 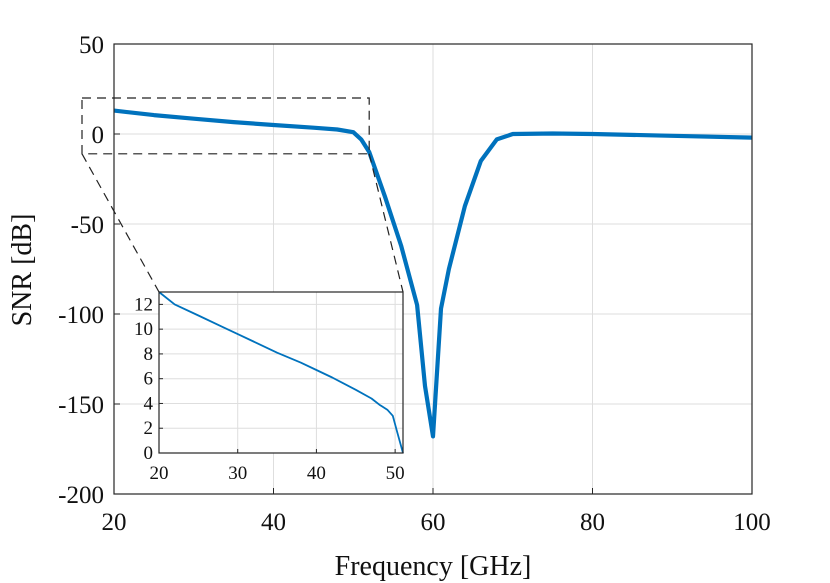 What do you see at coordinates (143, 304) in the screenshot?
I see `inset-y-tick-label: 12` at bounding box center [143, 304].